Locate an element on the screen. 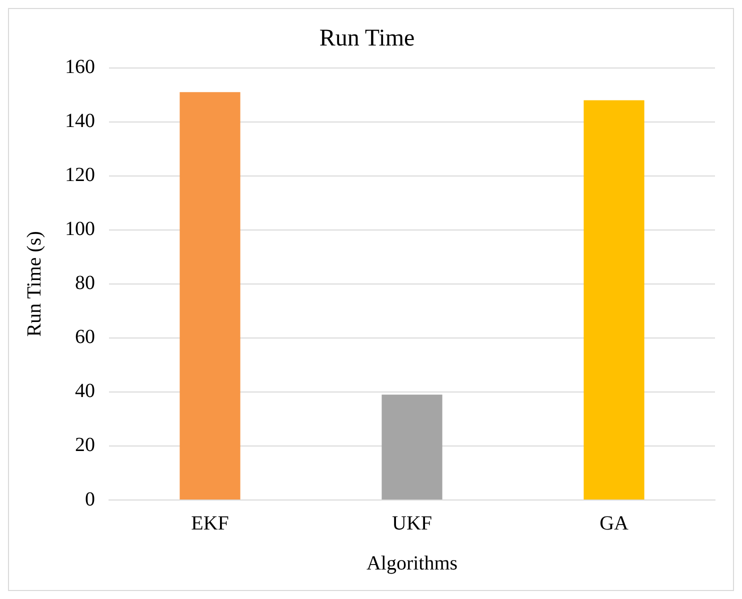 The width and height of the screenshot is (742, 599). y-tick-label: 20 is located at coordinates (85, 445).